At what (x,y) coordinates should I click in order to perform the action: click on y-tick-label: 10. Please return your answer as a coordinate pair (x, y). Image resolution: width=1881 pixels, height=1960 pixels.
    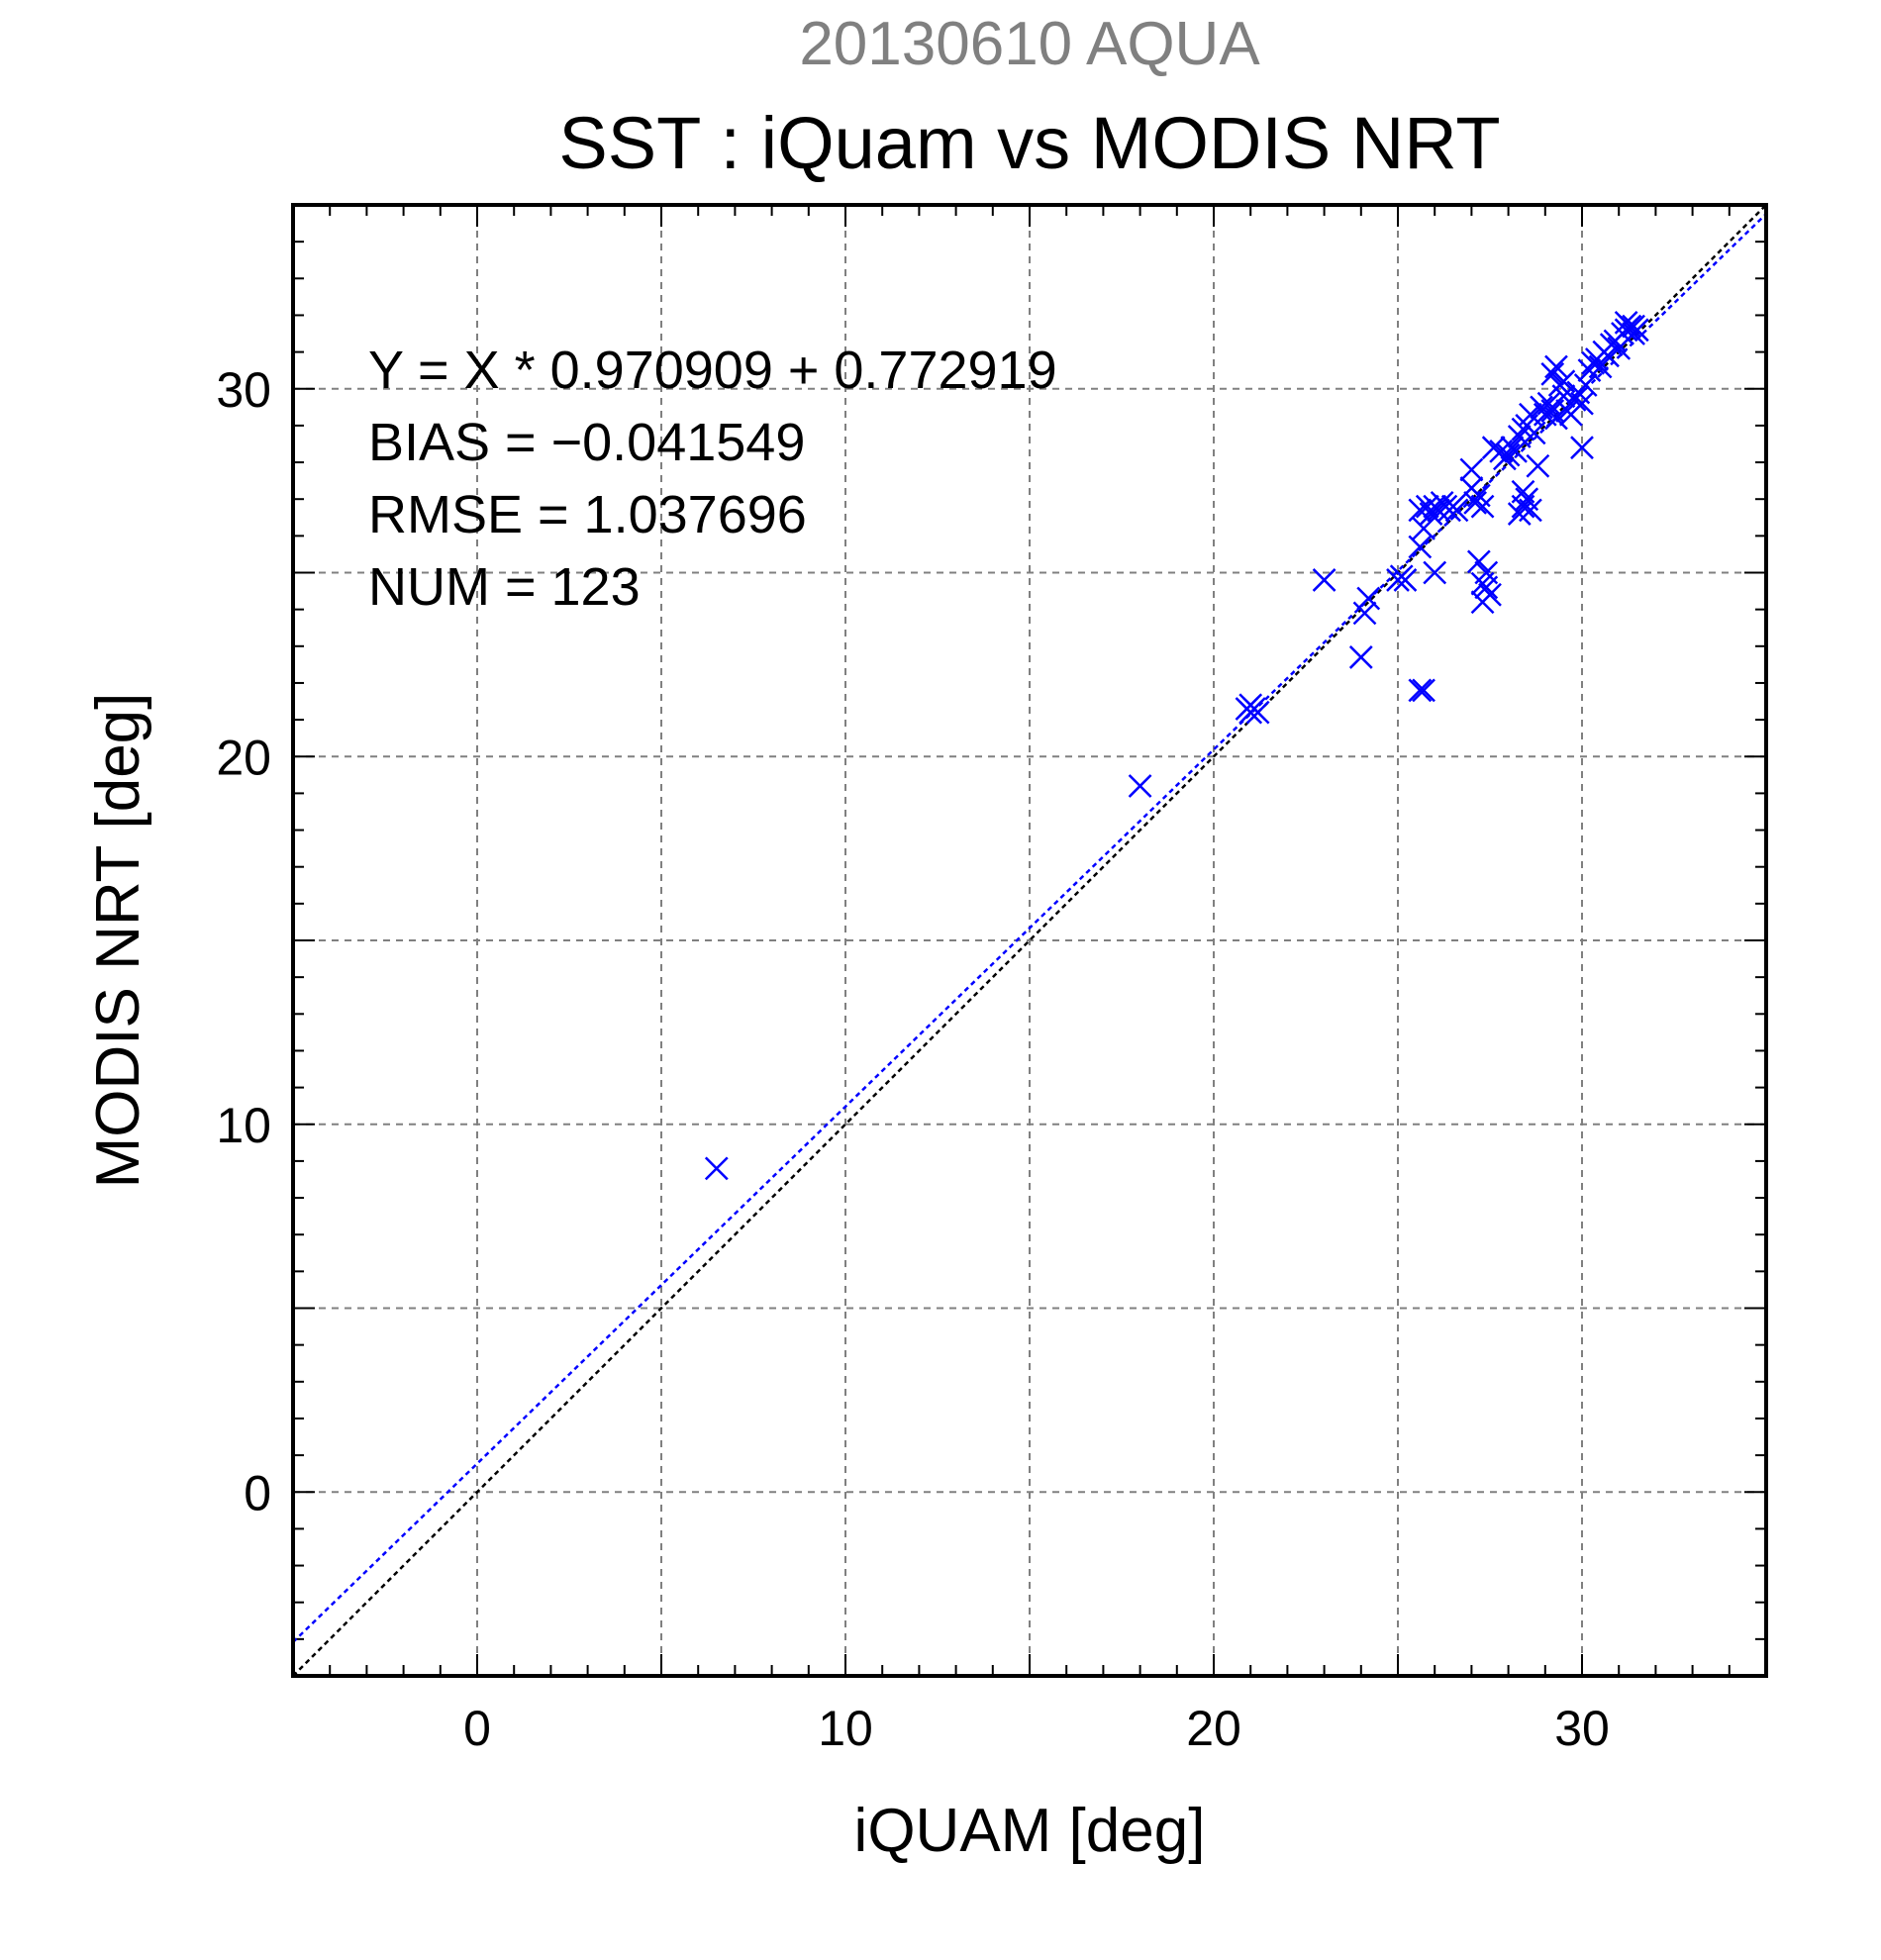
    Looking at the image, I should click on (244, 1125).